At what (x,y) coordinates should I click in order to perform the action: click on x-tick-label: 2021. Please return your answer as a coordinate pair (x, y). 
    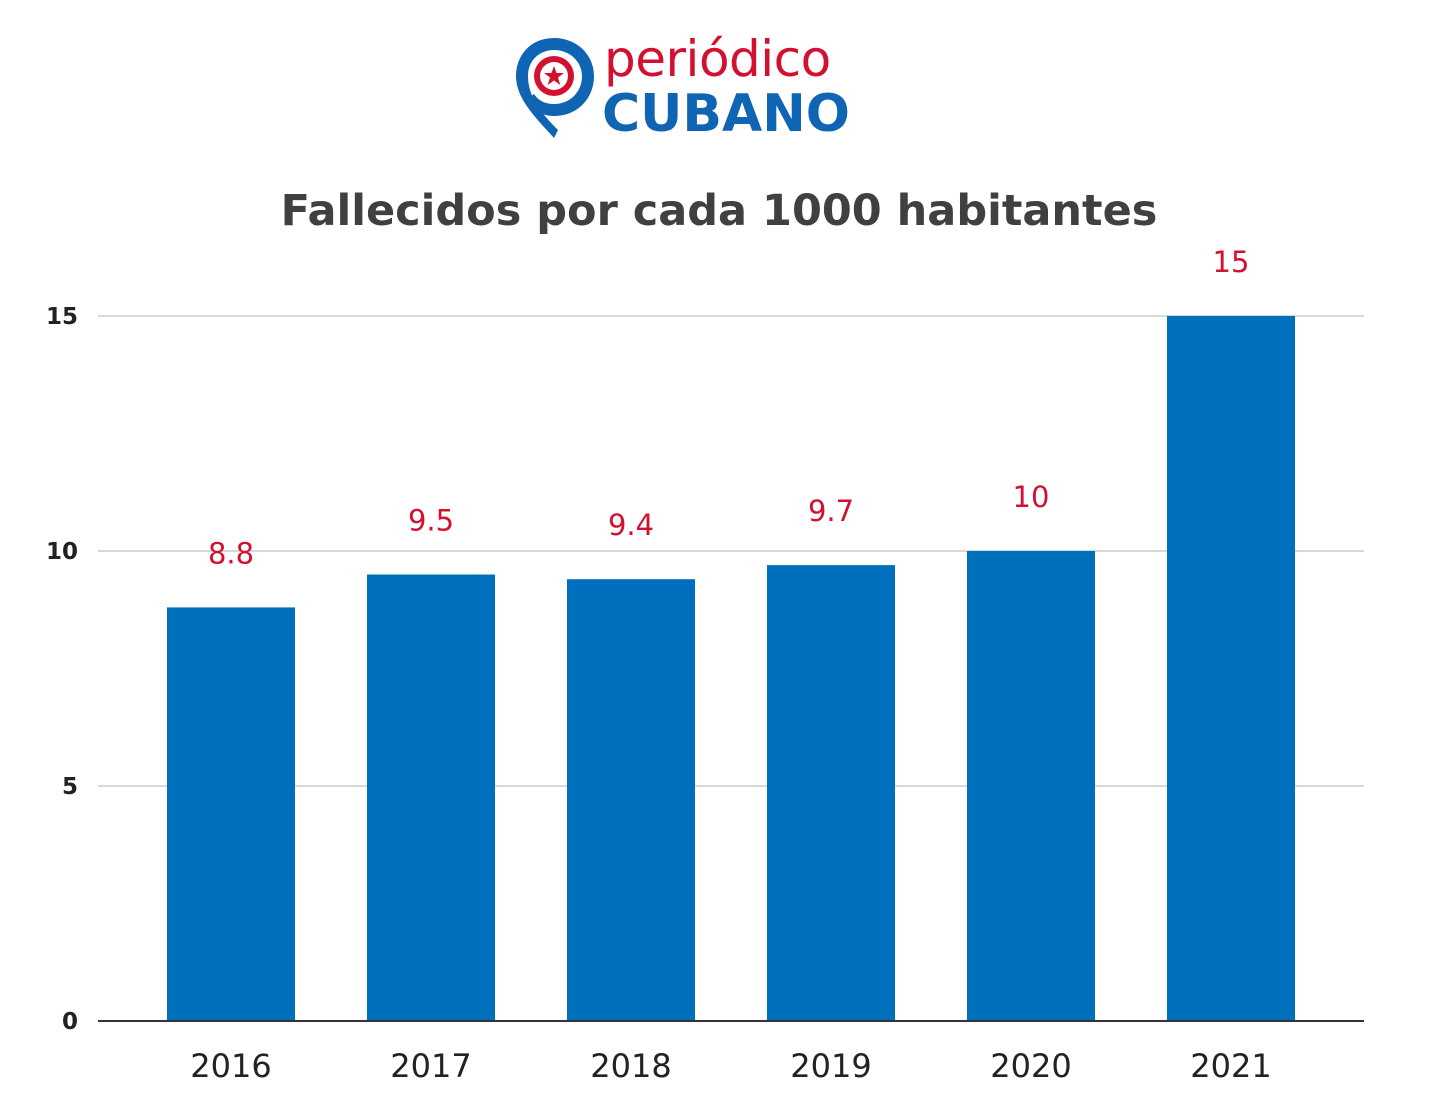
    Looking at the image, I should click on (1230, 1066).